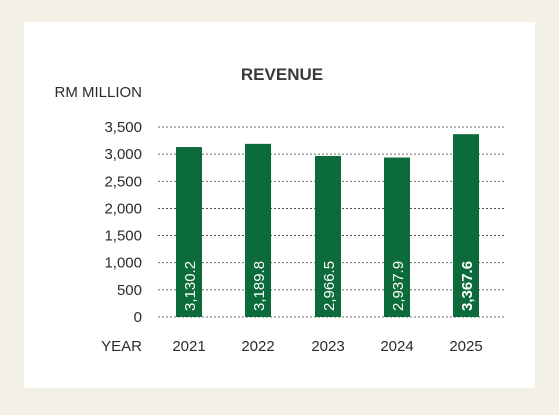 The image size is (559, 415). Describe the element at coordinates (129, 290) in the screenshot. I see `y-tick-label: 500` at that location.